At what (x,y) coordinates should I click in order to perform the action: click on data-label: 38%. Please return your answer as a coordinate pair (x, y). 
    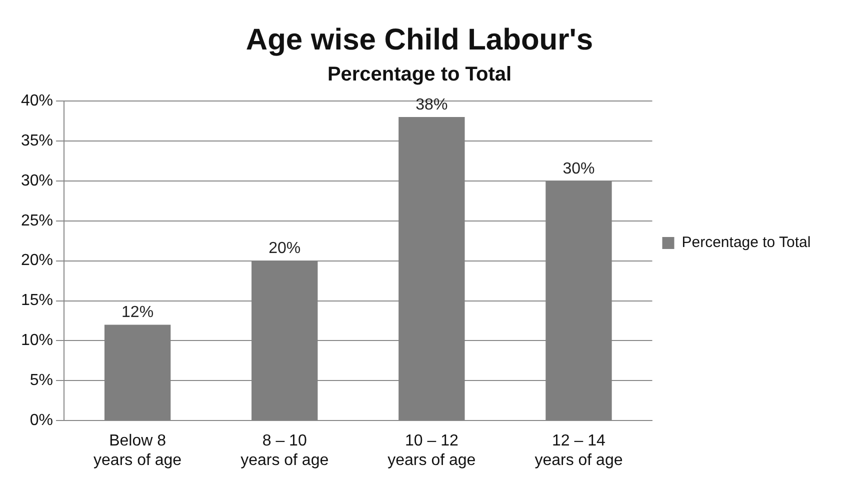
    Looking at the image, I should click on (432, 105).